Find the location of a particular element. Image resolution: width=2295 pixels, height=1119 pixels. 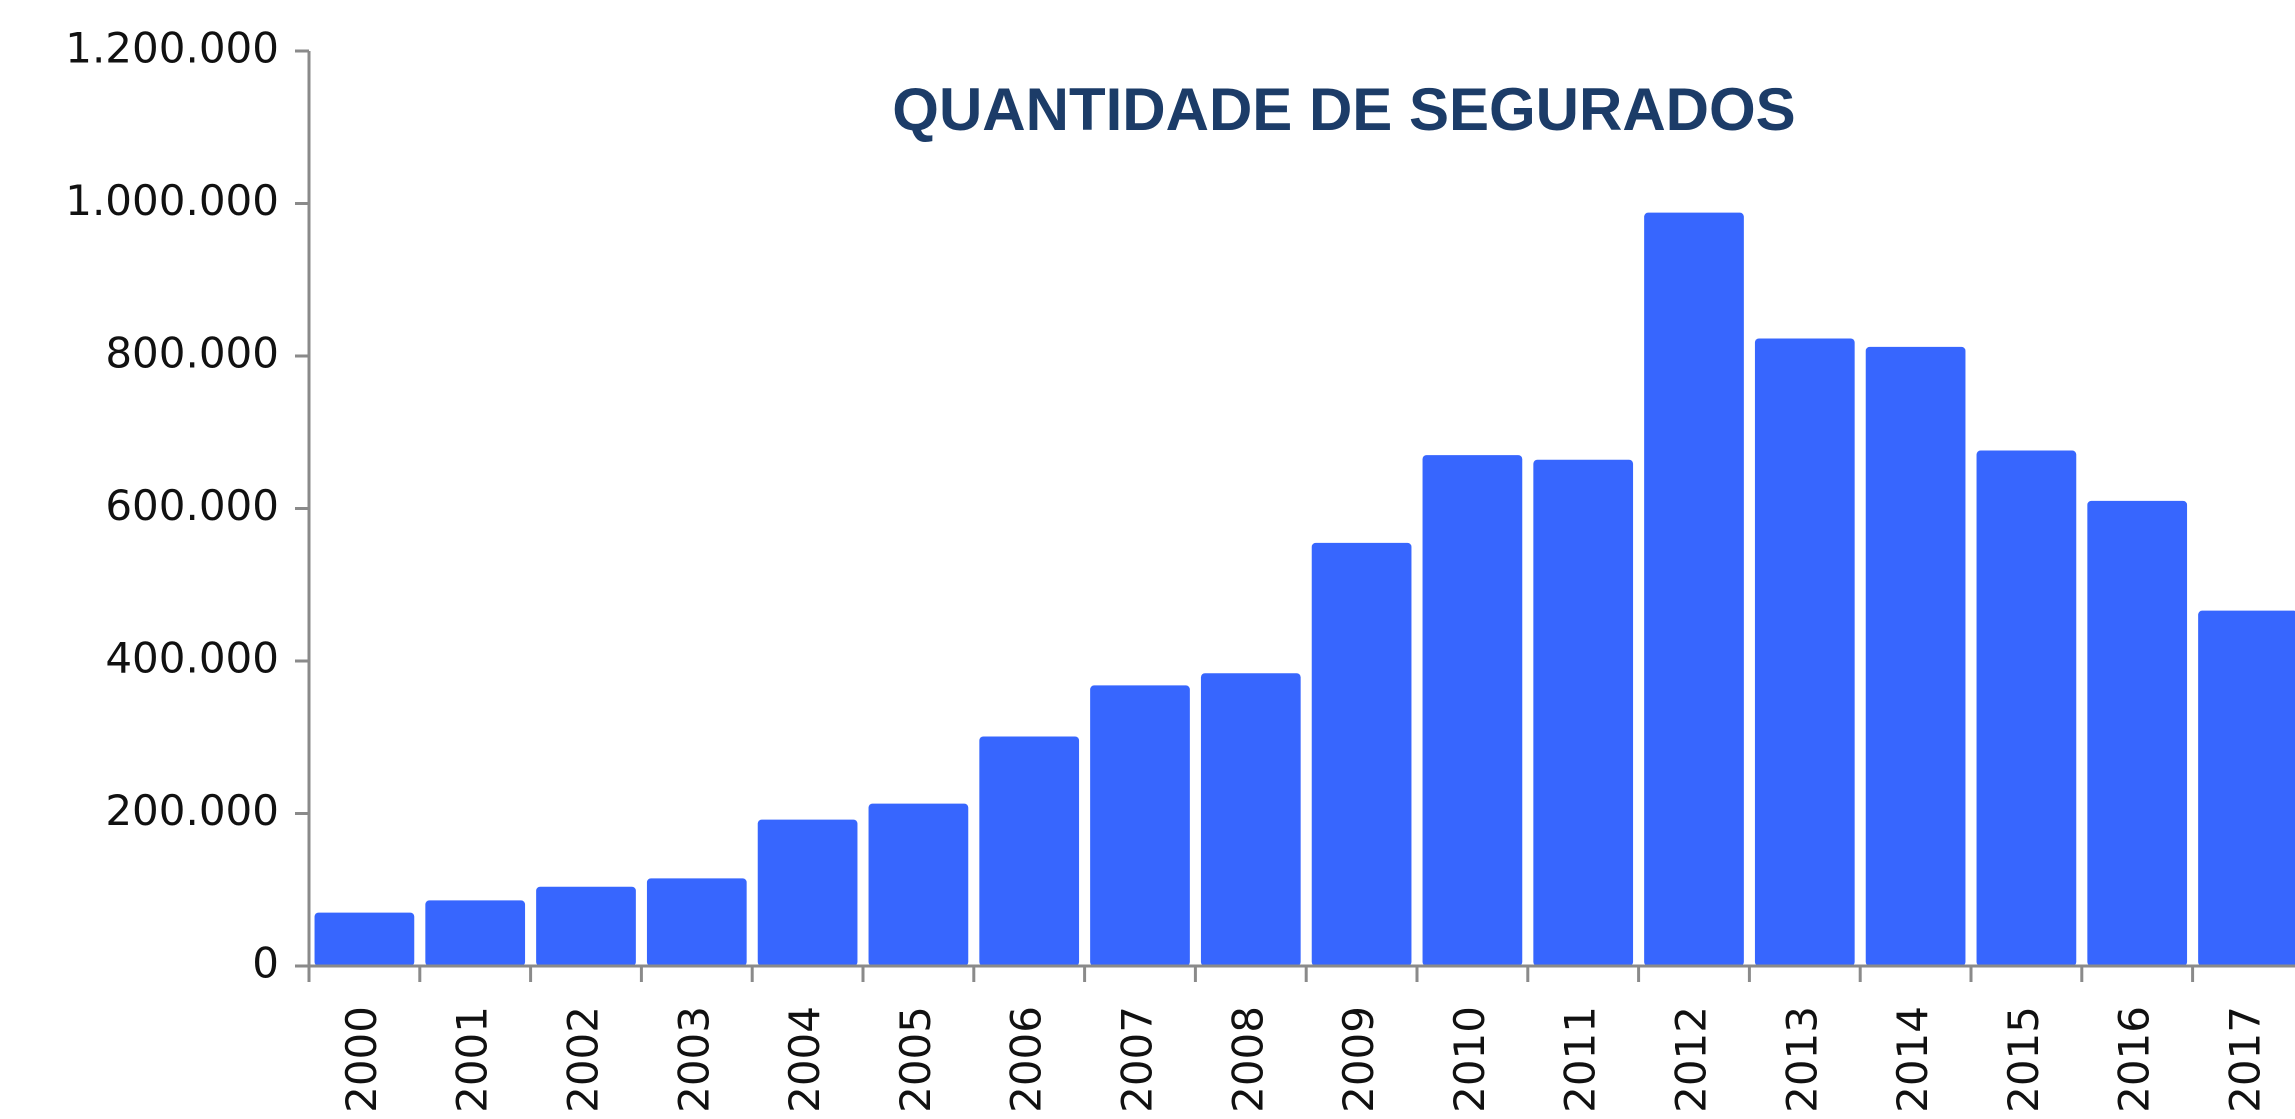

x-tick-label: 2010 is located at coordinates (1469, 1059).